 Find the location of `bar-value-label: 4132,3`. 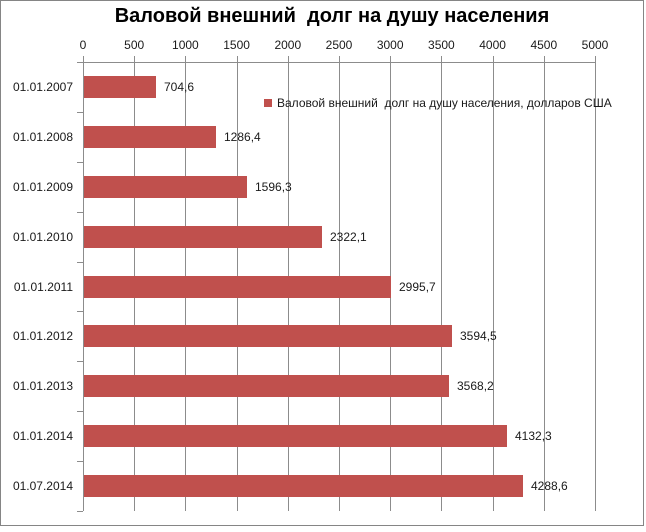

bar-value-label: 4132,3 is located at coordinates (533, 436).